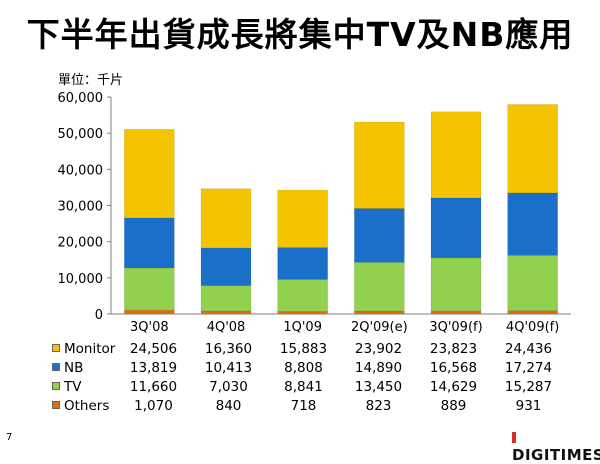 This screenshot has height=464, width=600. What do you see at coordinates (532, 327) in the screenshot?
I see `x-tick-label: 4Q'09(f)` at bounding box center [532, 327].